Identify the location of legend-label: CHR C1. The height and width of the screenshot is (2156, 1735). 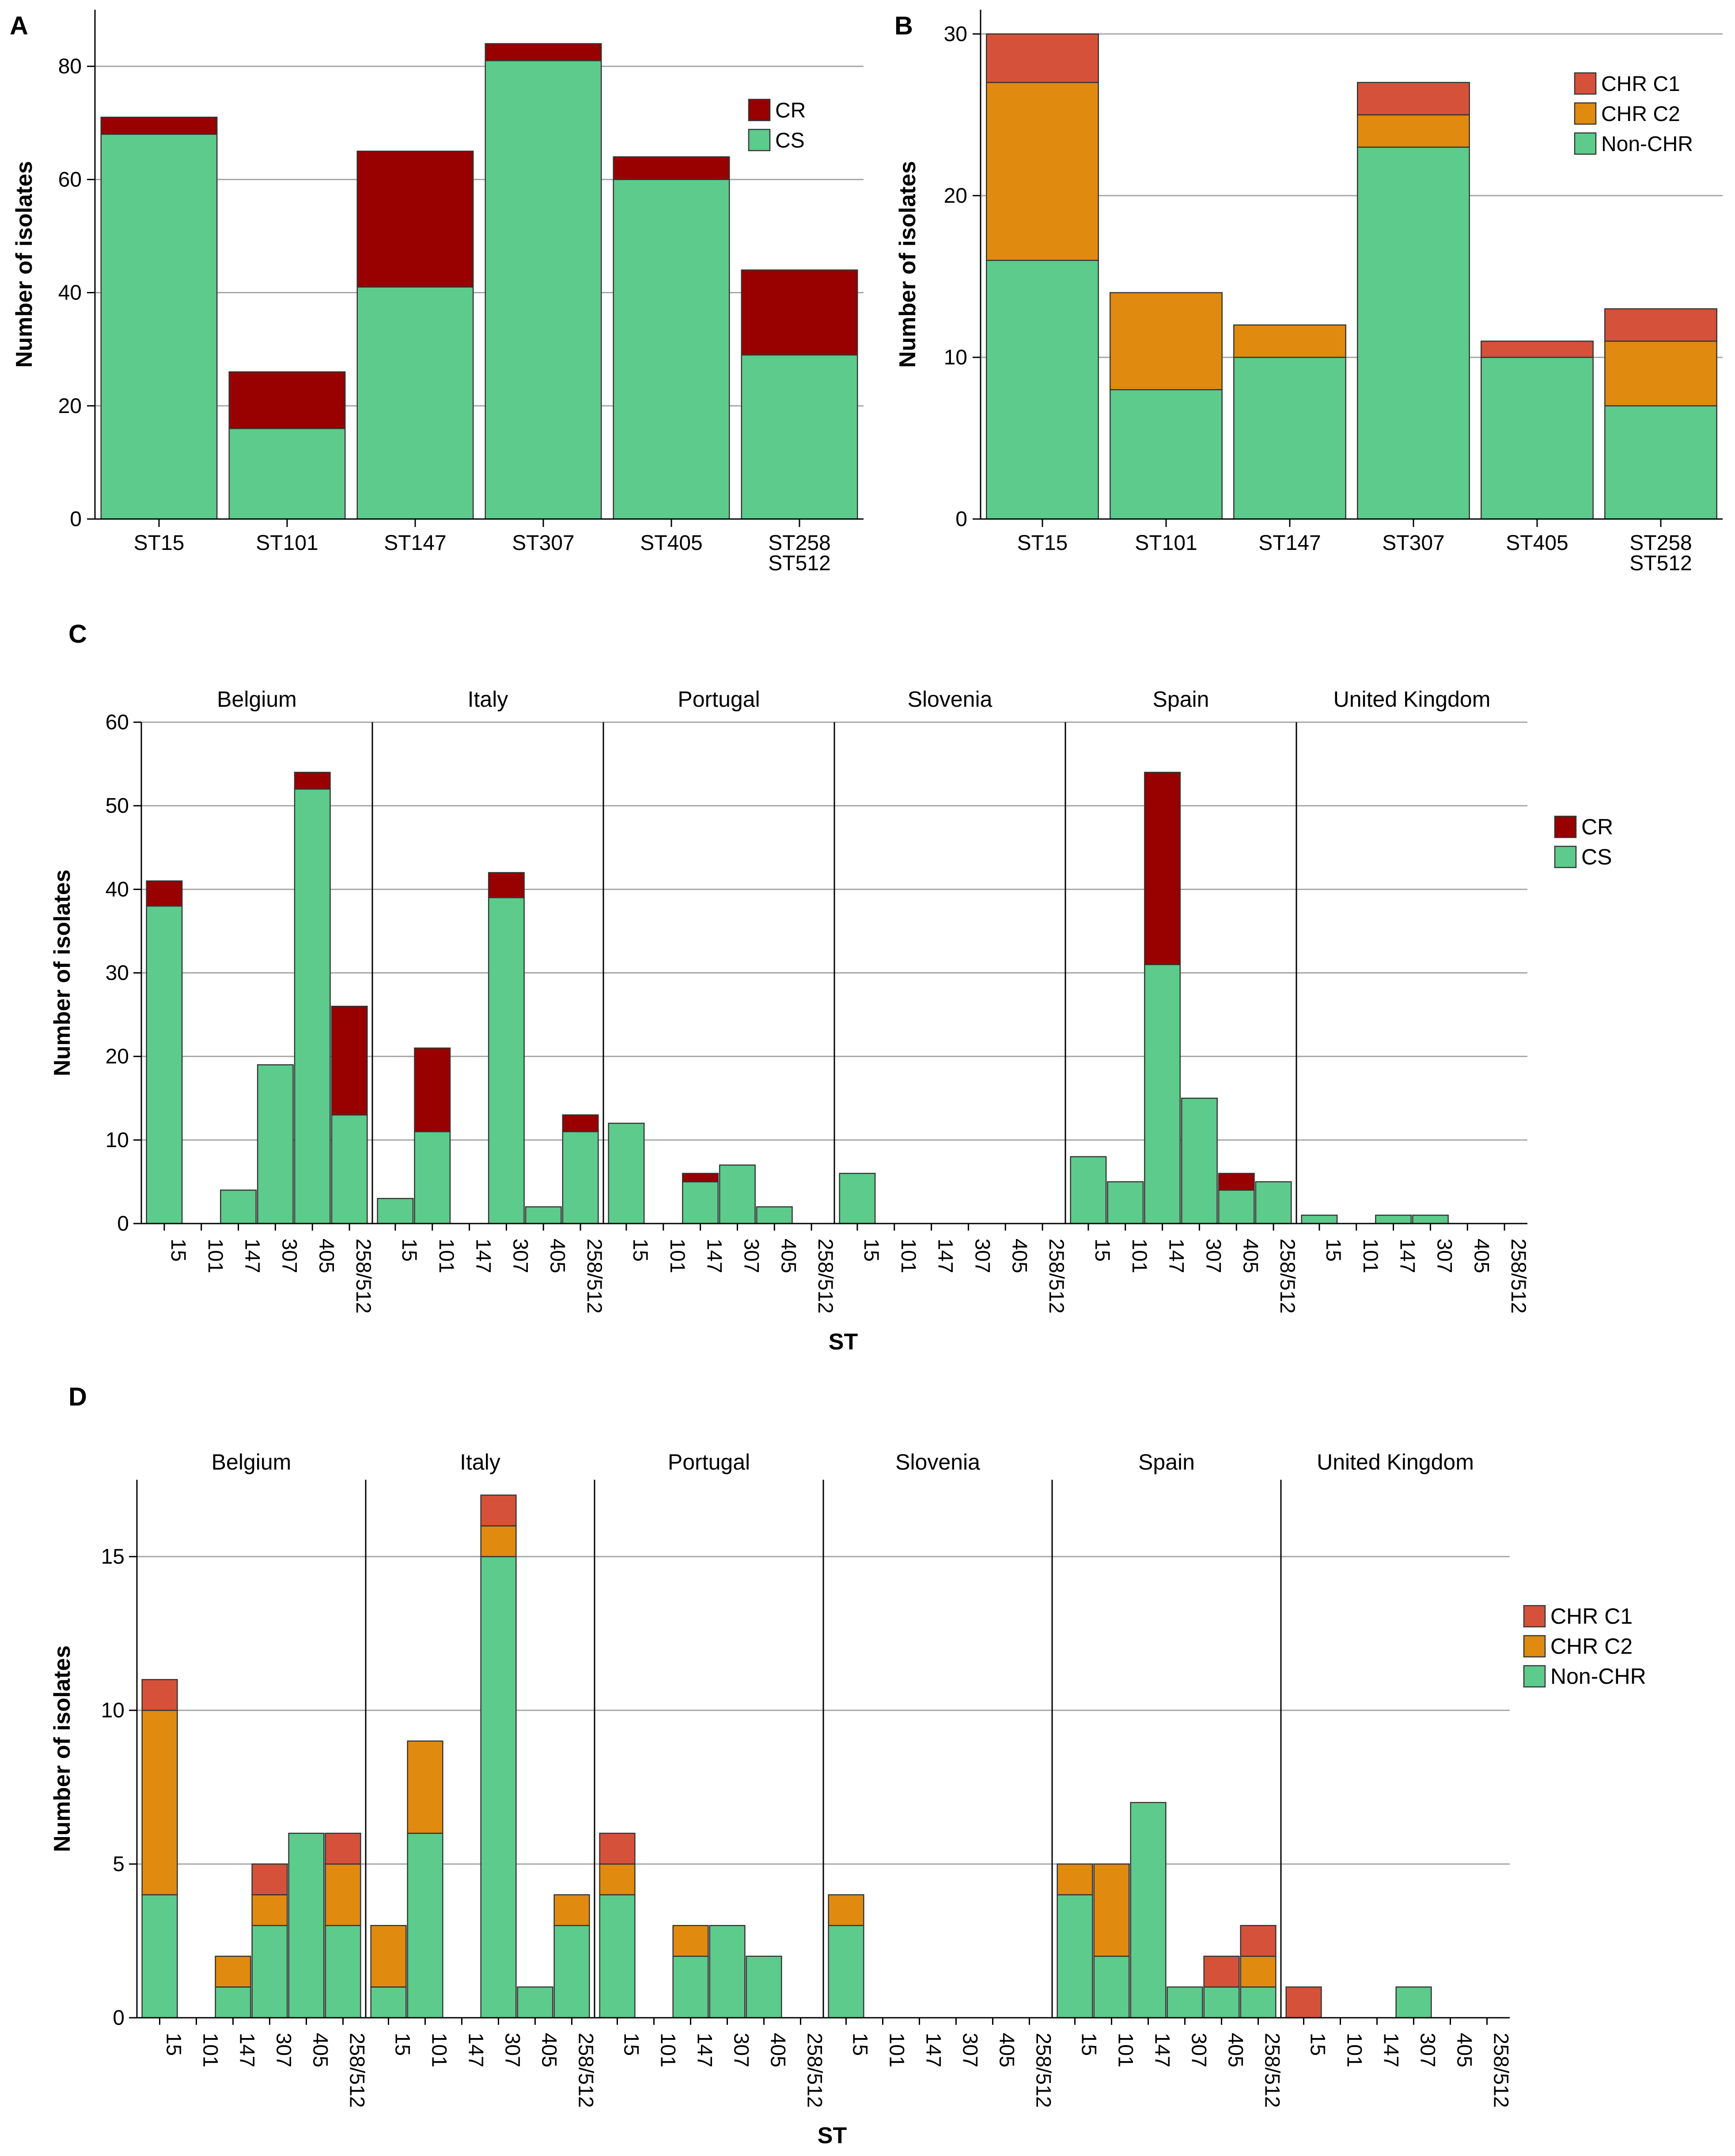
(1640, 84).